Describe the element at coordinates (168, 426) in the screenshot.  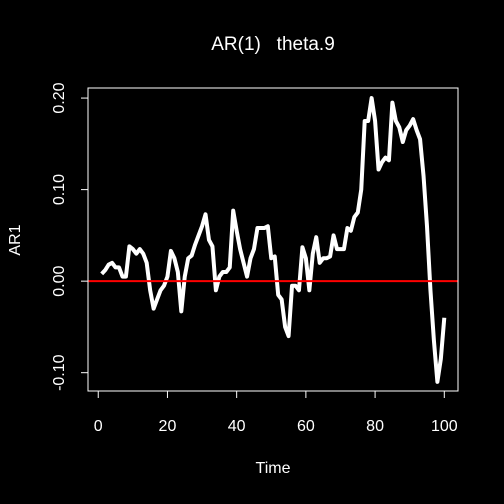
I see `x-tick-label: 20` at that location.